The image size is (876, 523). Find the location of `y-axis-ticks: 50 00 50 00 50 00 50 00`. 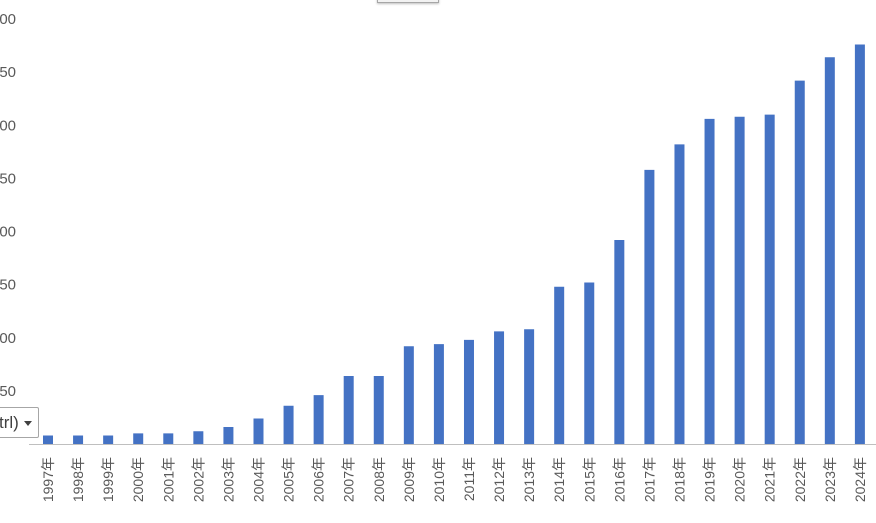

y-axis-ticks: 50 00 50 00 50 00 50 00 is located at coordinates (8, 205).